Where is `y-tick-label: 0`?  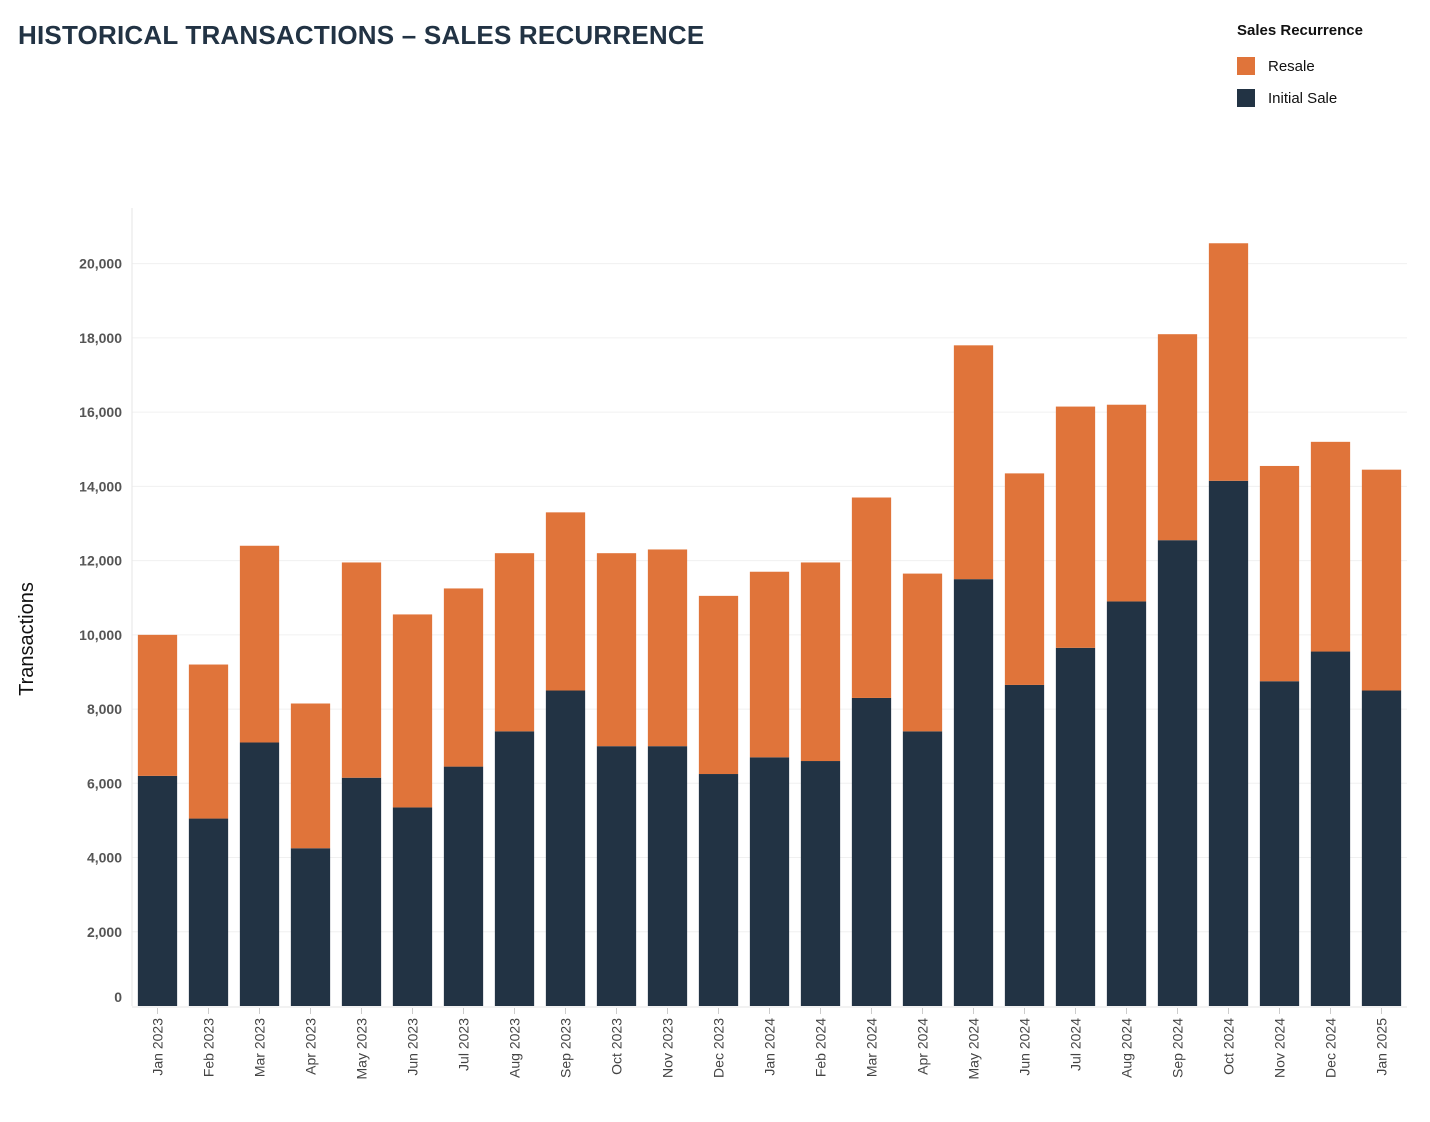 y-tick-label: 0 is located at coordinates (118, 997).